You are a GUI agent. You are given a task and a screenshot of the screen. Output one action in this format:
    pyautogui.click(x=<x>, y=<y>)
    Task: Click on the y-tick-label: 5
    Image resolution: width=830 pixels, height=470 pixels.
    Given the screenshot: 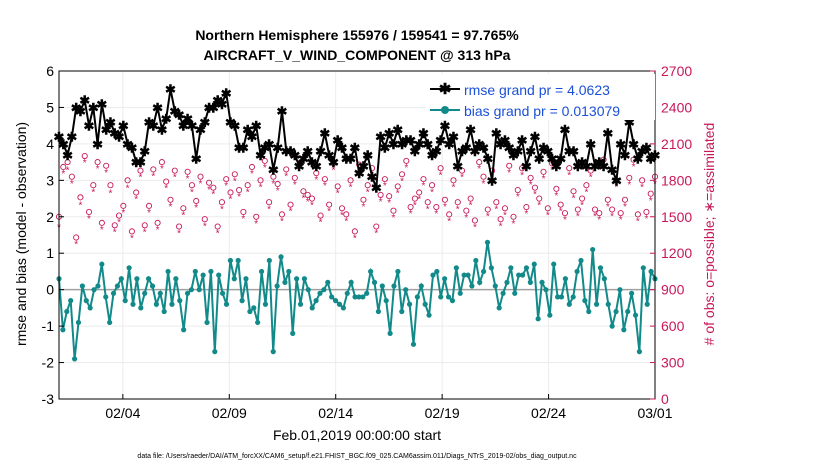 What is the action you would take?
    pyautogui.click(x=50, y=107)
    